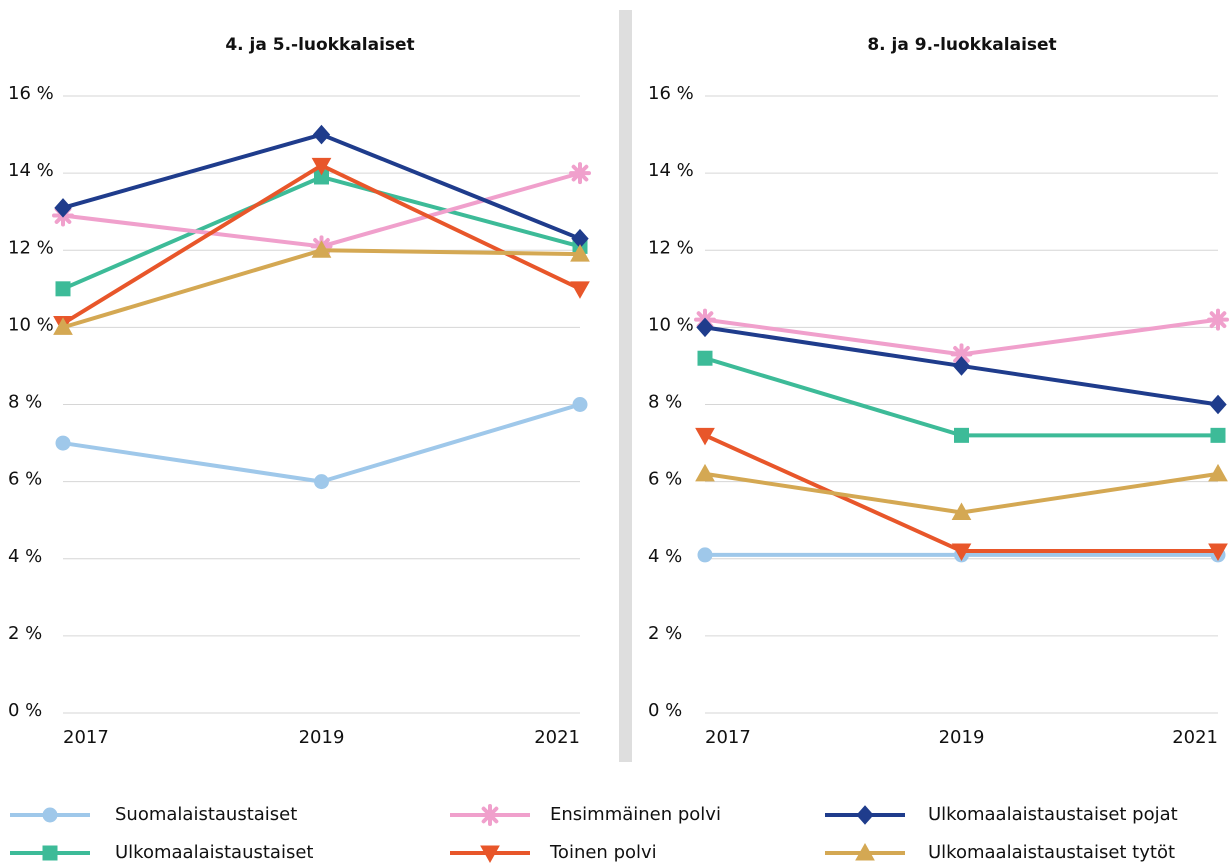 The width and height of the screenshot is (1230, 866). Describe the element at coordinates (961, 45) in the screenshot. I see `chart-title: 8. ja 9.-luokkalaiset` at that location.